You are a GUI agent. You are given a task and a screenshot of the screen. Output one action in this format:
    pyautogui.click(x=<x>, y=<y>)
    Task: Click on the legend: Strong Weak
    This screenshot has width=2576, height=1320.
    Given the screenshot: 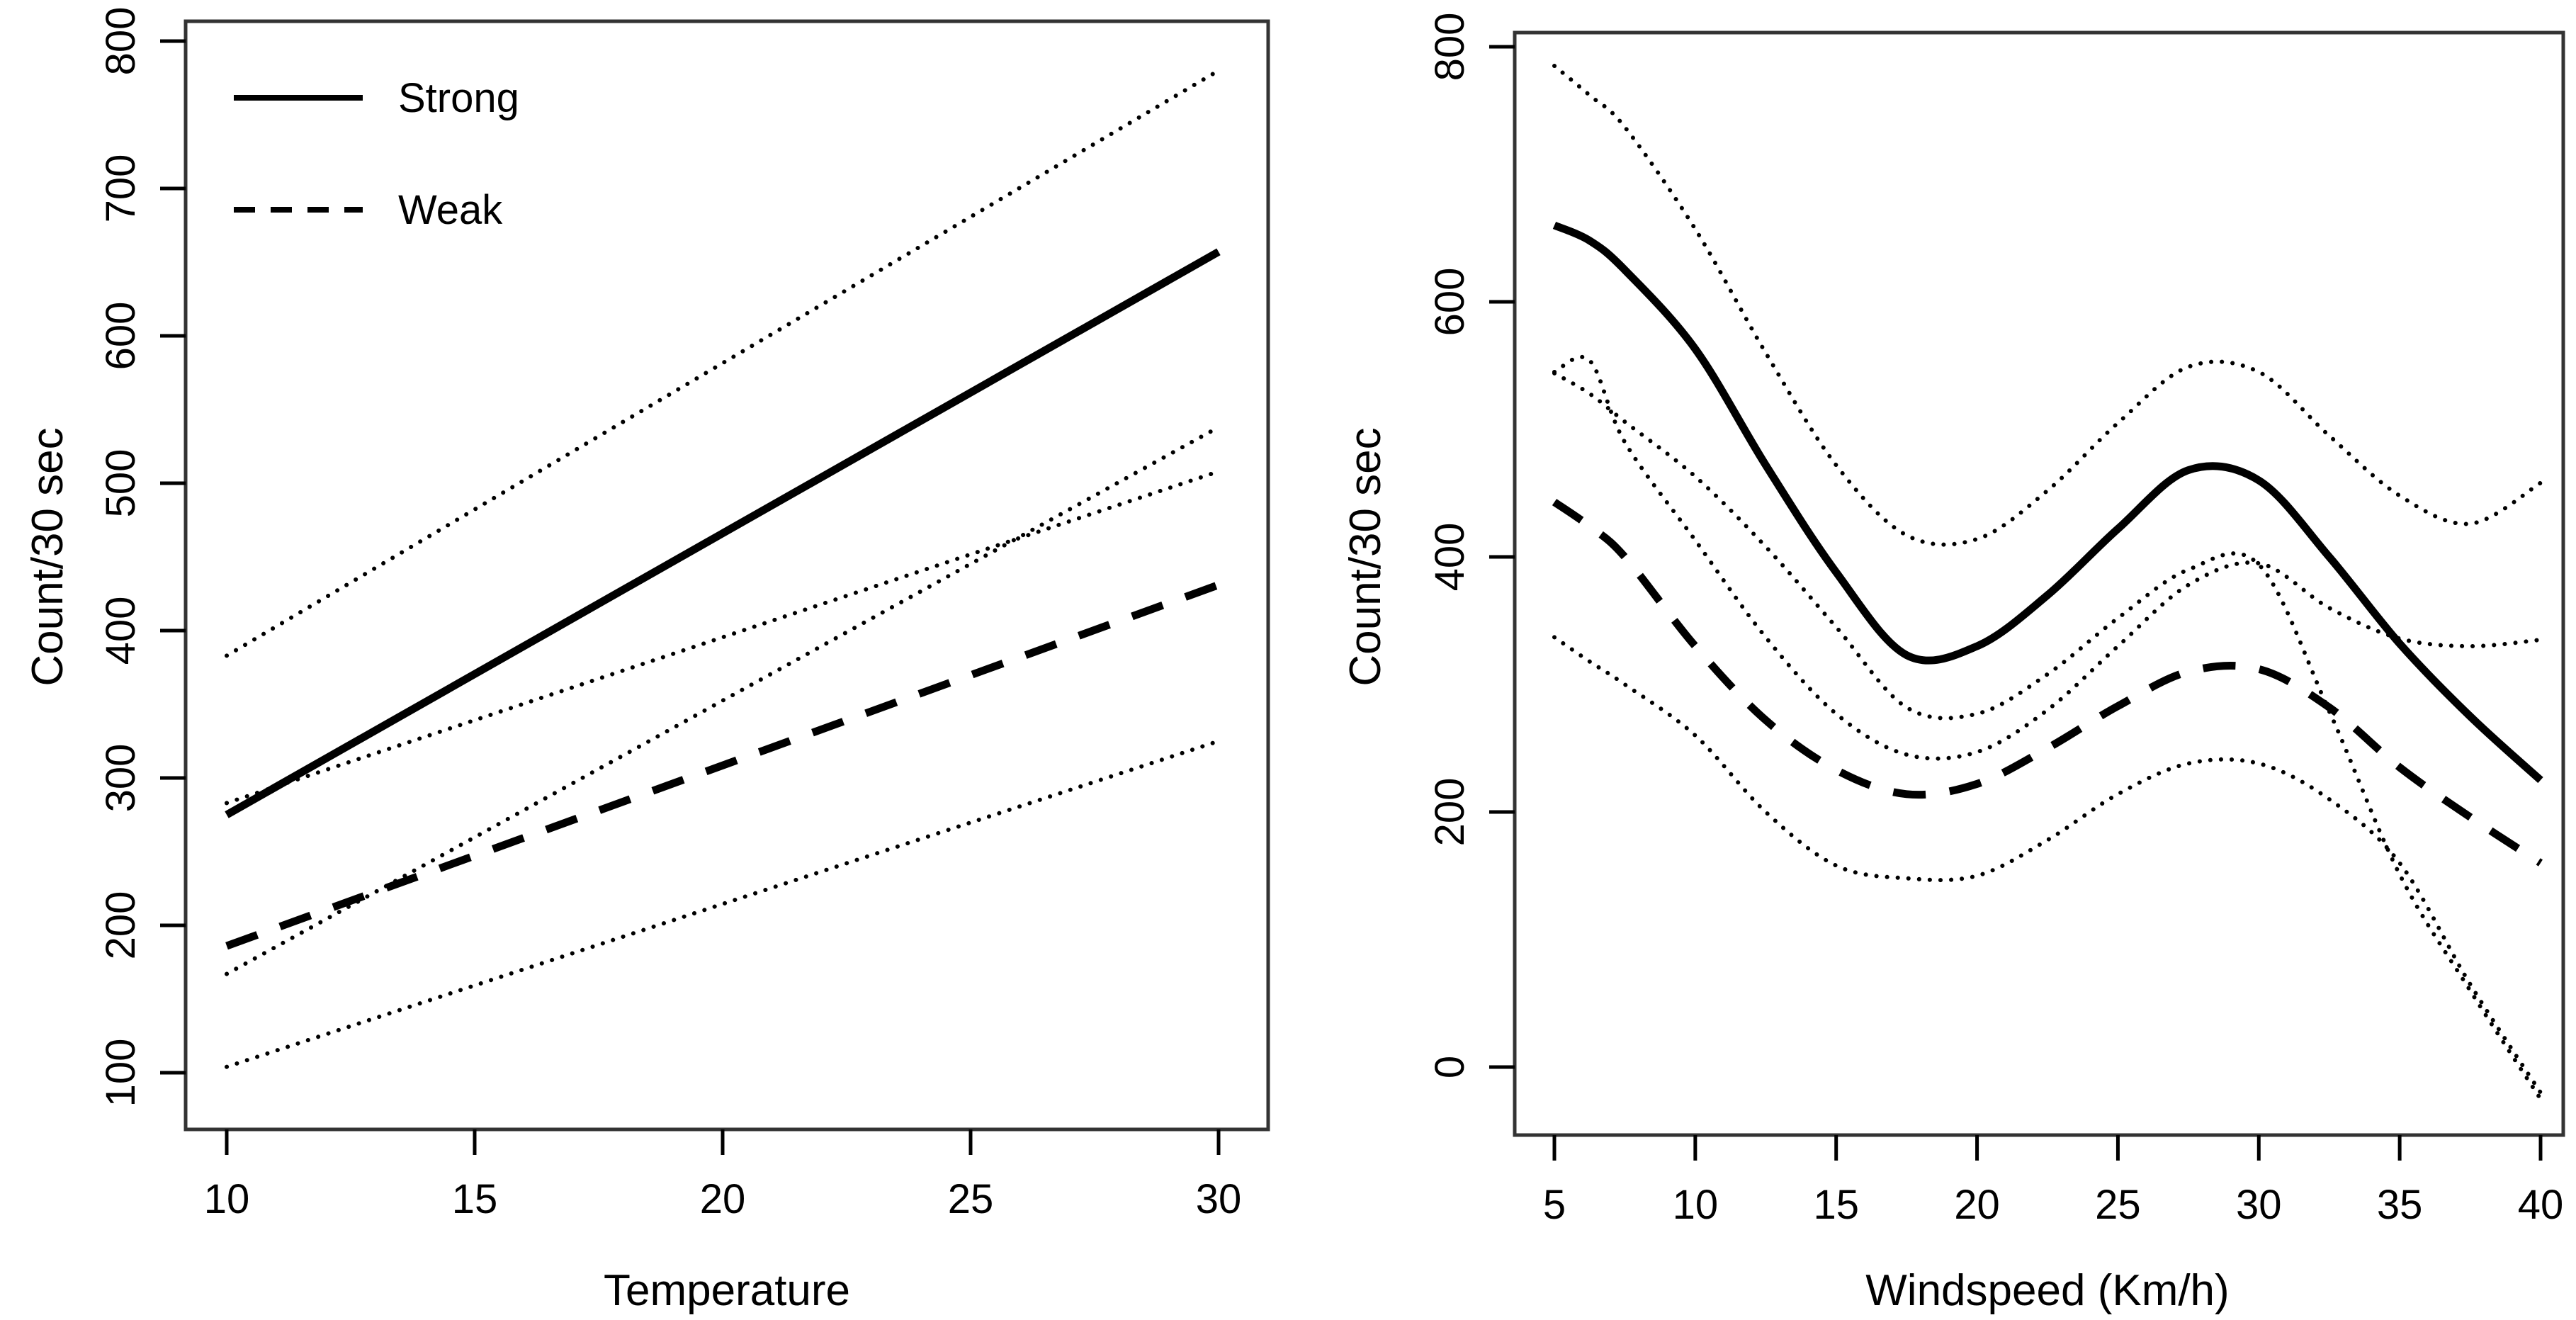 What is the action you would take?
    pyautogui.click(x=376, y=154)
    